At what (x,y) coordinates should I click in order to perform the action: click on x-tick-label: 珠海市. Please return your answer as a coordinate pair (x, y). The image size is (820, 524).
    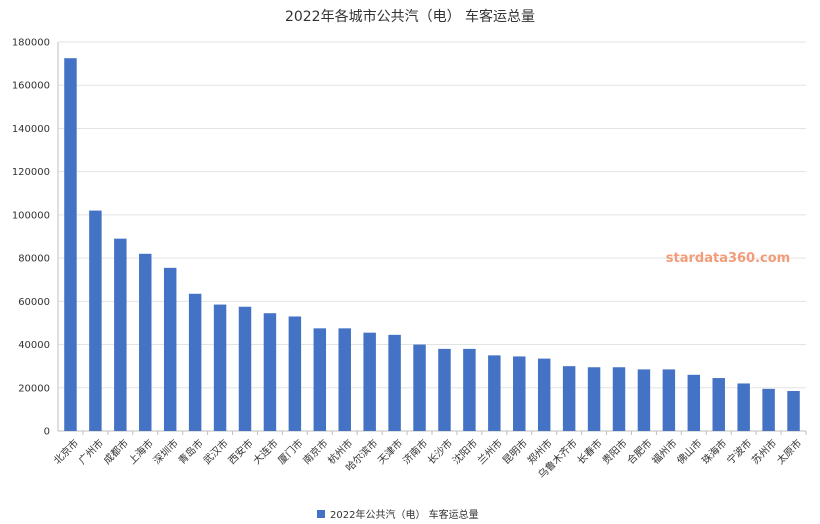
    Looking at the image, I should click on (714, 451).